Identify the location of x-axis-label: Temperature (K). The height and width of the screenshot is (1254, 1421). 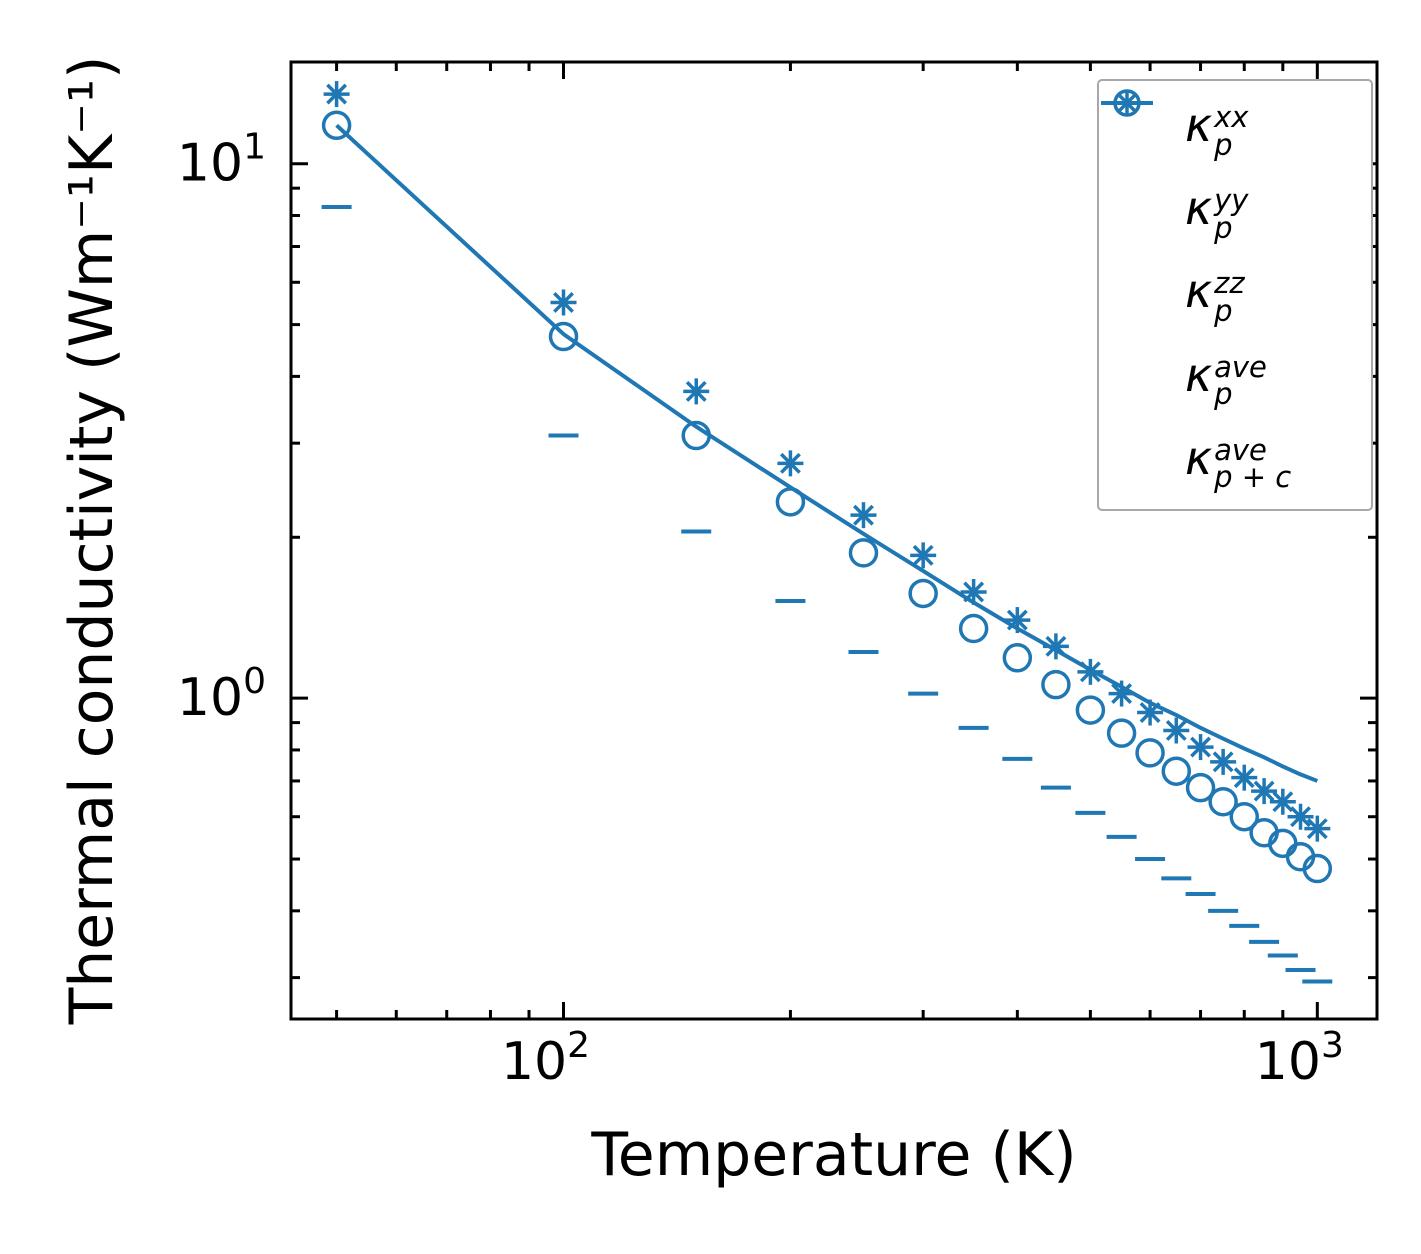
(834, 1155).